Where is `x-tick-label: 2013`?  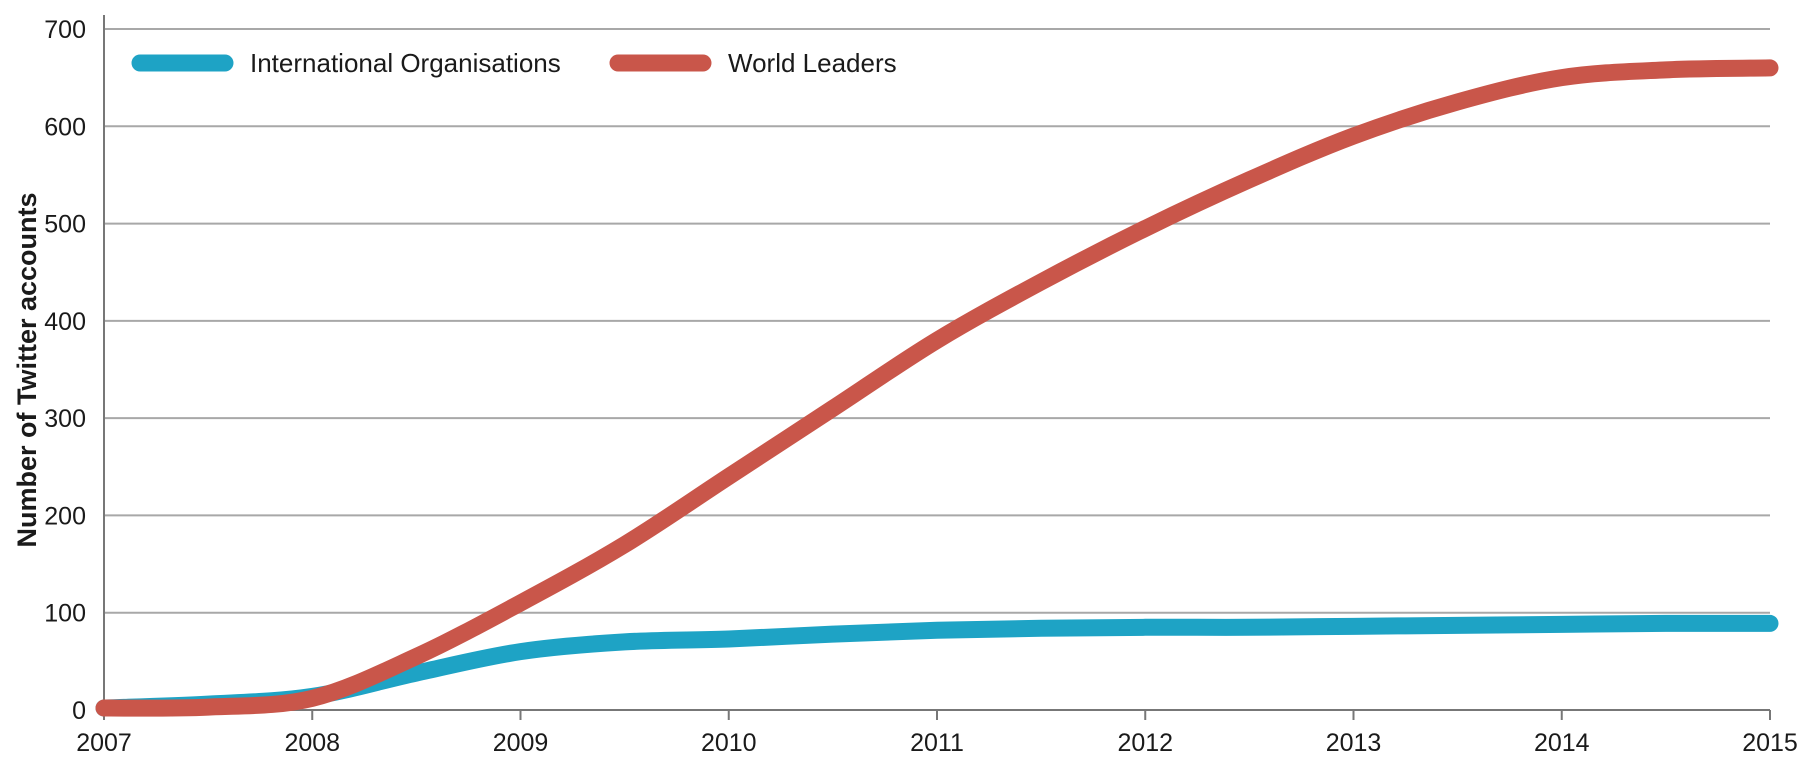
x-tick-label: 2013 is located at coordinates (1354, 743).